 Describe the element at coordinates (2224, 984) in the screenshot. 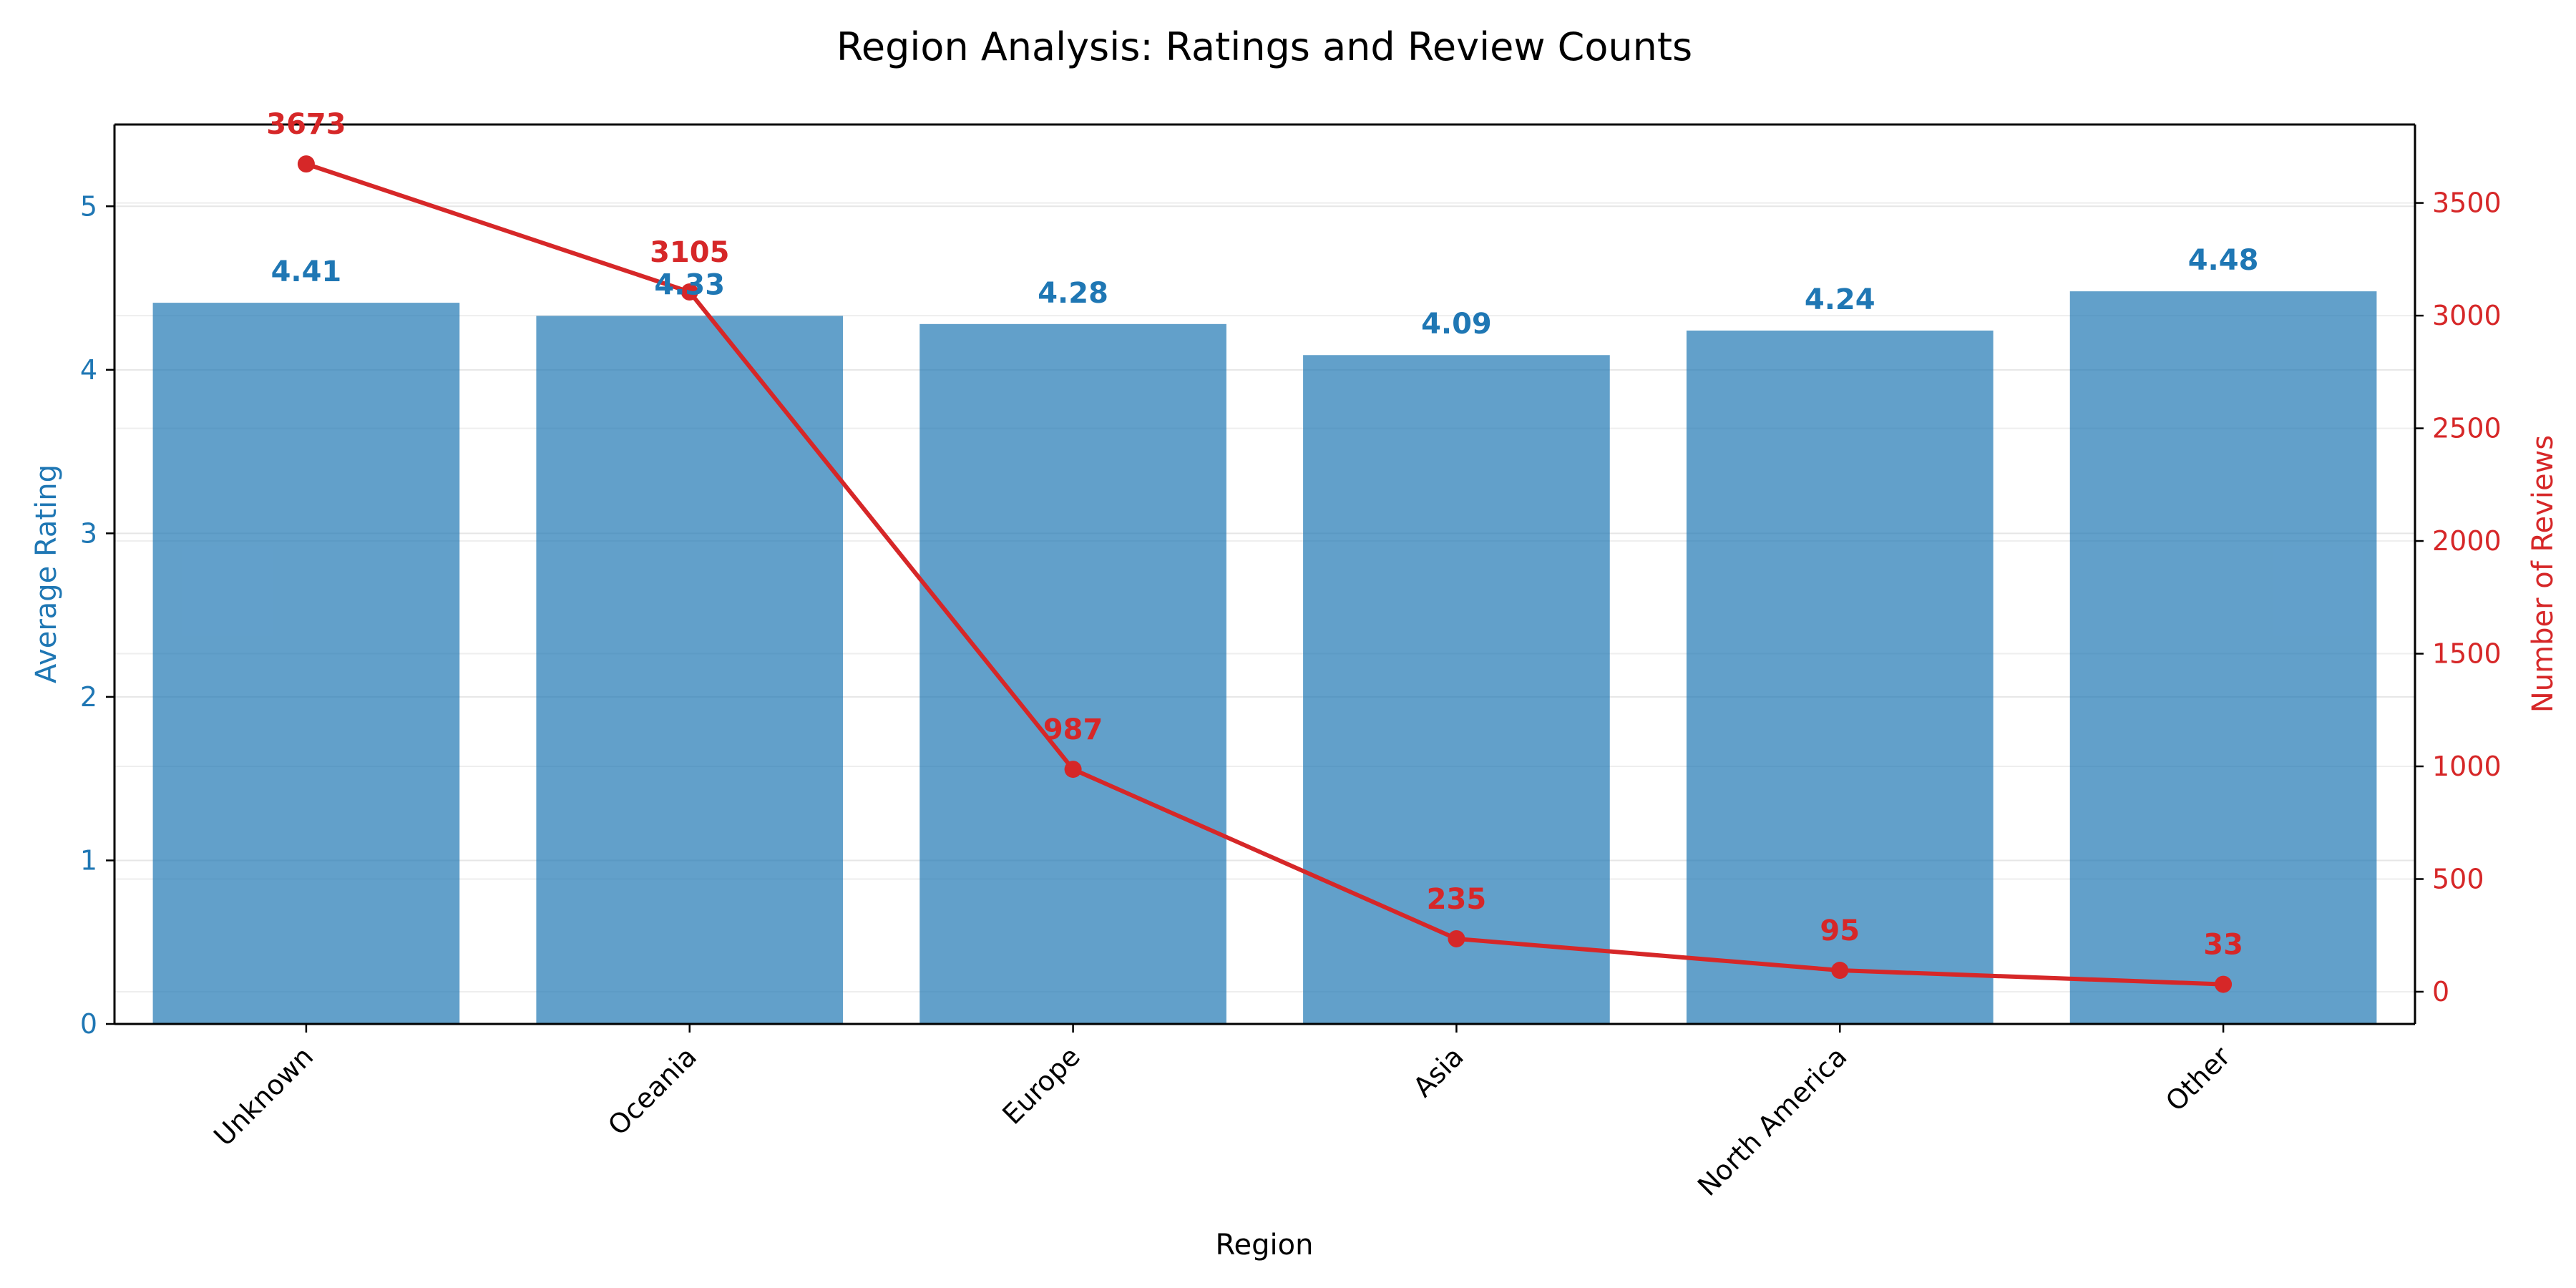

I see `point-other` at that location.